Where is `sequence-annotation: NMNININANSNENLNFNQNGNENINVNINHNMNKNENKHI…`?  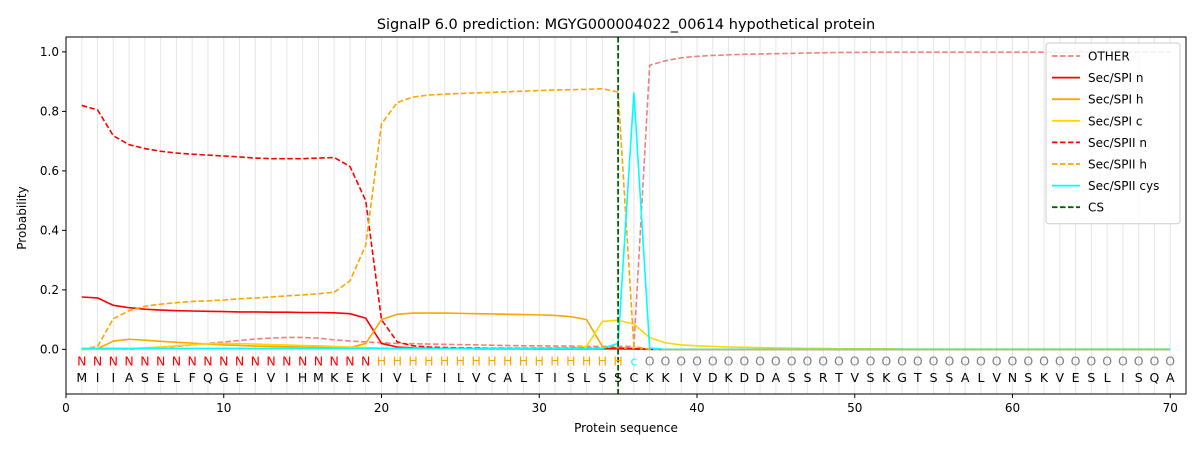
sequence-annotation: NMNININANSNENLNFNQNGNENINVNINHNMNKNENKHI… is located at coordinates (625, 369).